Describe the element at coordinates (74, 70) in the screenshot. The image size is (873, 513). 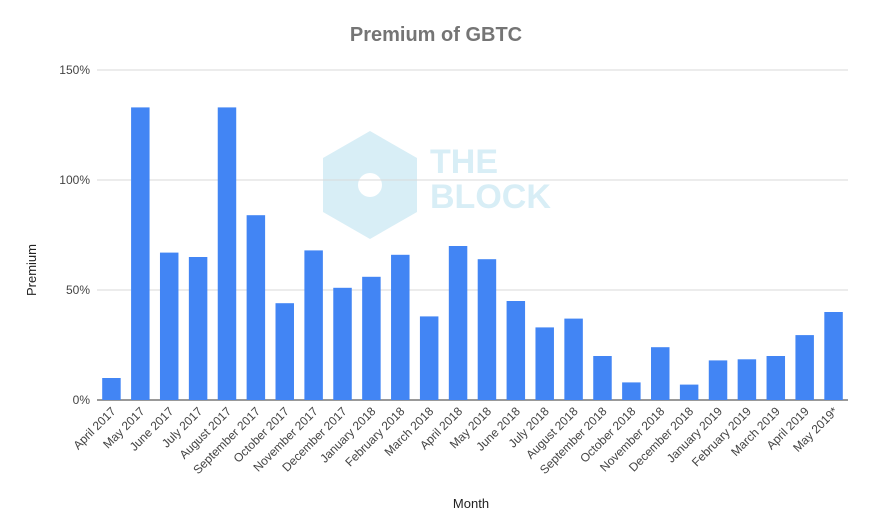
I see `y-tick-label: 150%` at that location.